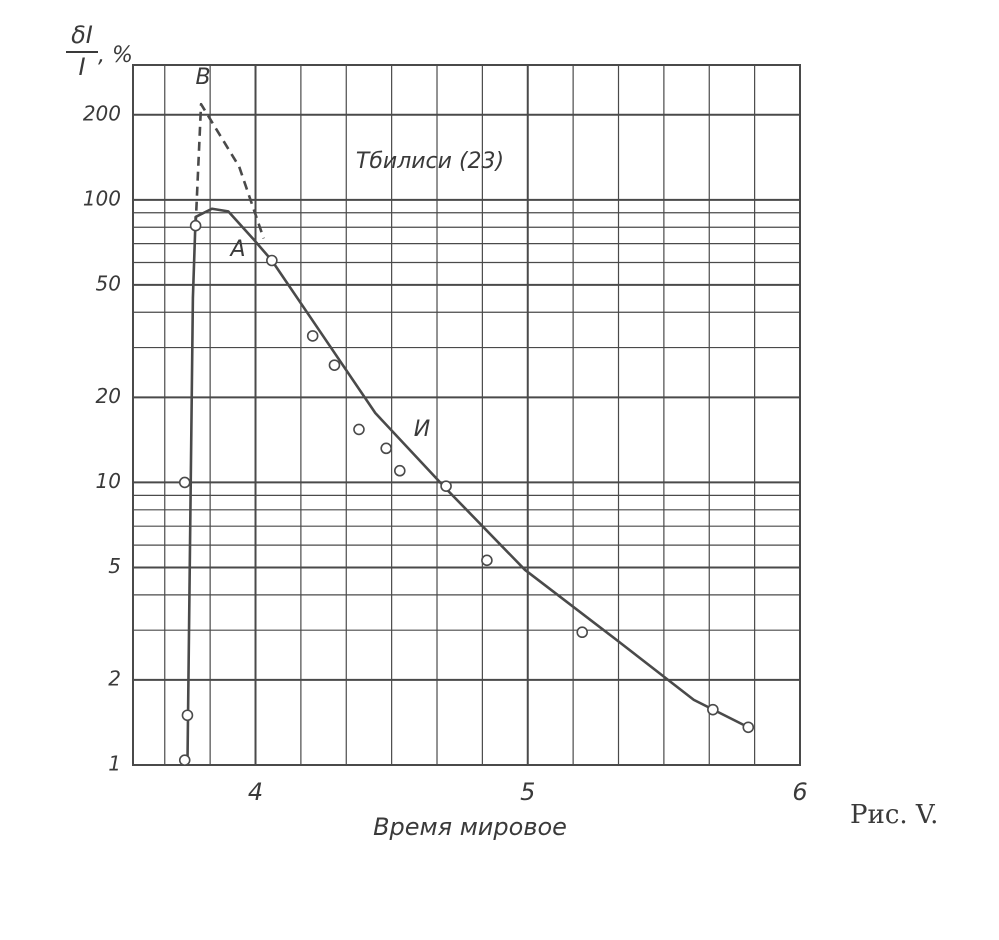  Describe the element at coordinates (114, 678) in the screenshot. I see `y-tick-label: 2` at that location.